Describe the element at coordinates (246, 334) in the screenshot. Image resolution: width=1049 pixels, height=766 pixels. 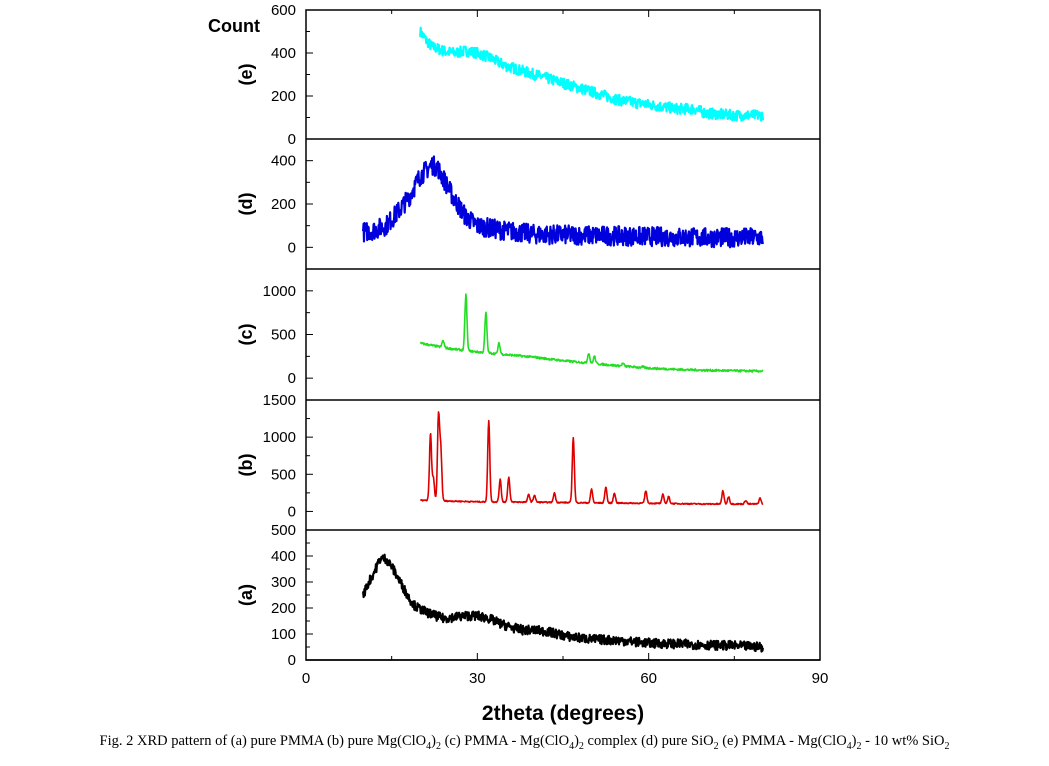
I see `panel-label: (c)` at that location.